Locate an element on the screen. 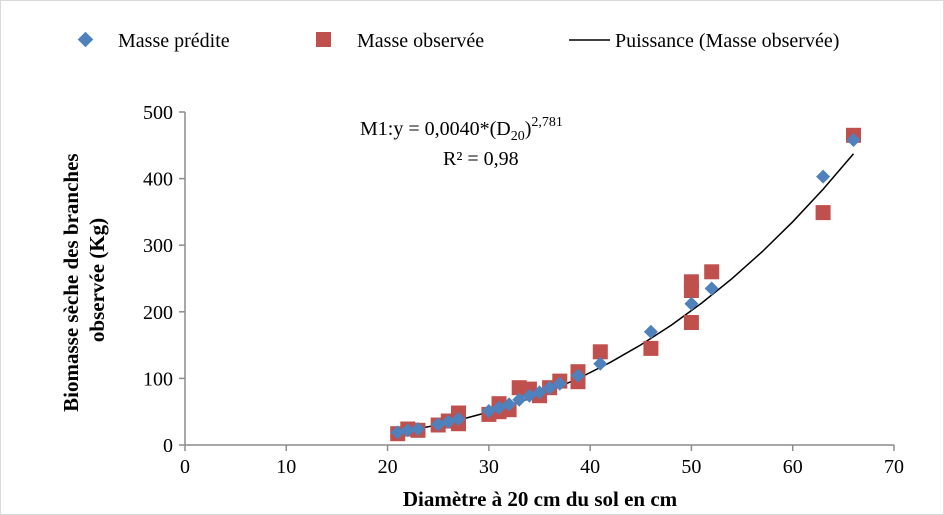 This screenshot has width=944, height=515. r-squared-annotation: R² = 0,98 is located at coordinates (481, 159).